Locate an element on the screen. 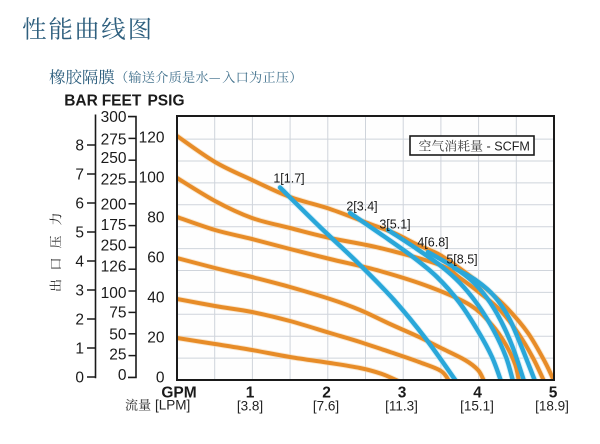 This screenshot has width=600, height=444. svg-text: 300 is located at coordinates (114, 117).